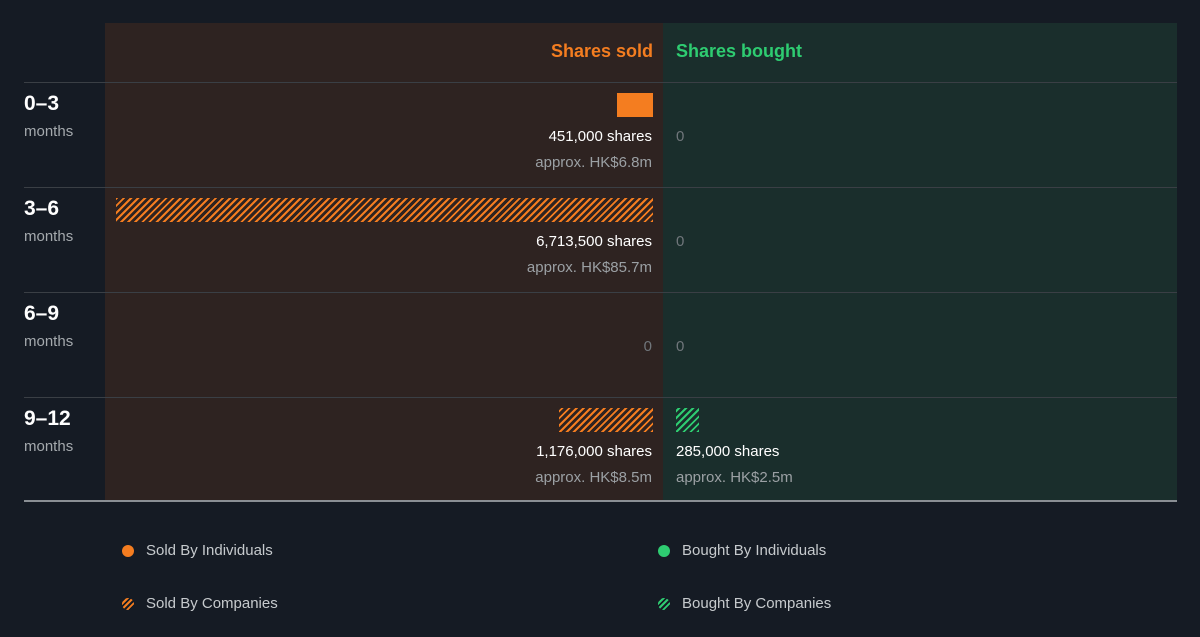 The height and width of the screenshot is (637, 1200). Describe the element at coordinates (48, 431) in the screenshot. I see `period-label: 9–12 months` at that location.